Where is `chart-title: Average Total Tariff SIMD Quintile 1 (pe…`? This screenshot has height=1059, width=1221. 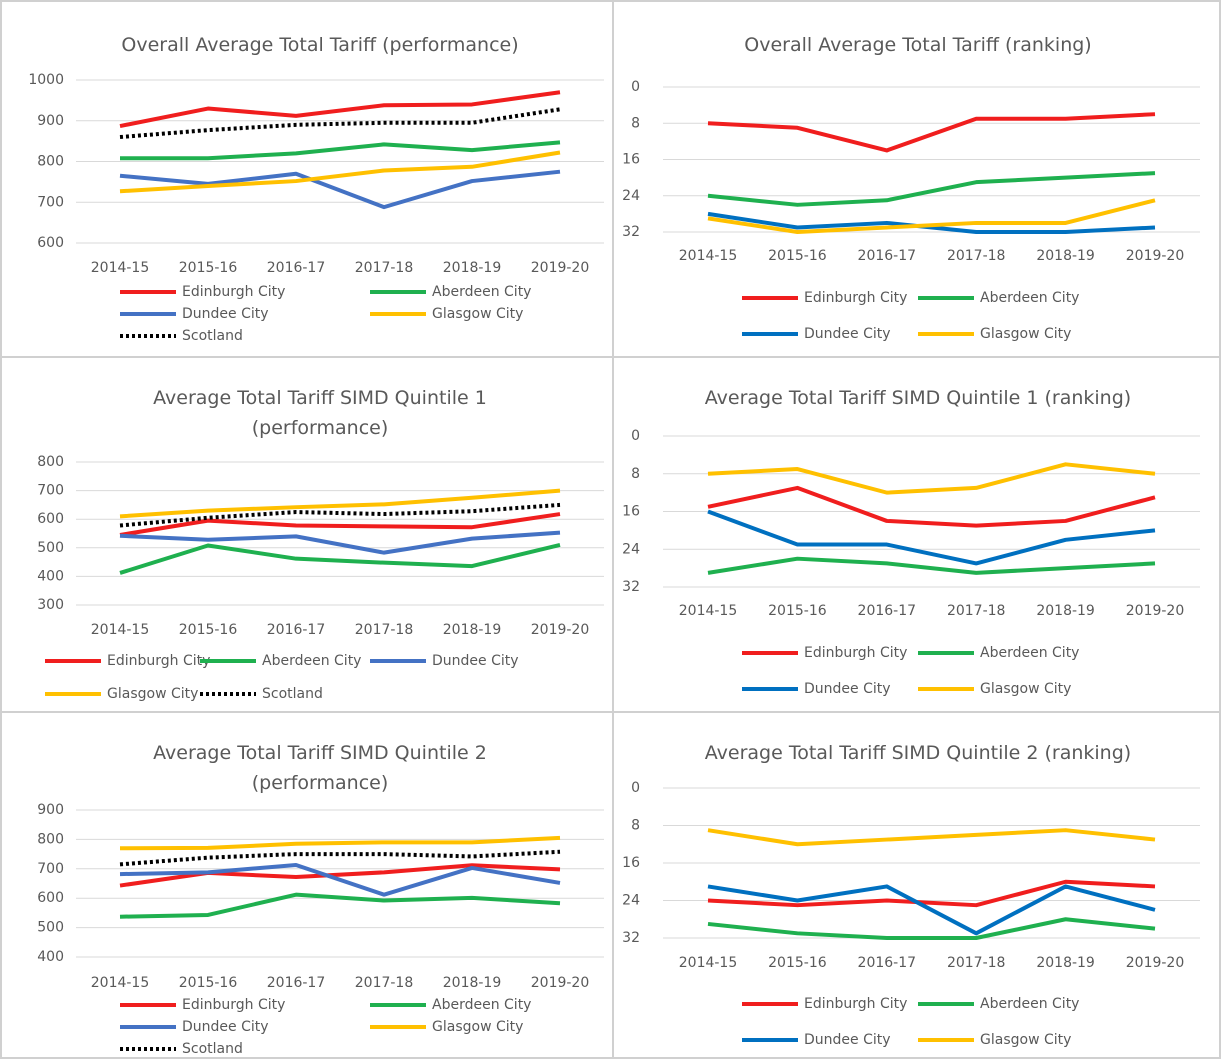 chart-title: Average Total Tariff SIMD Quintile 1 (pe… is located at coordinates (320, 413).